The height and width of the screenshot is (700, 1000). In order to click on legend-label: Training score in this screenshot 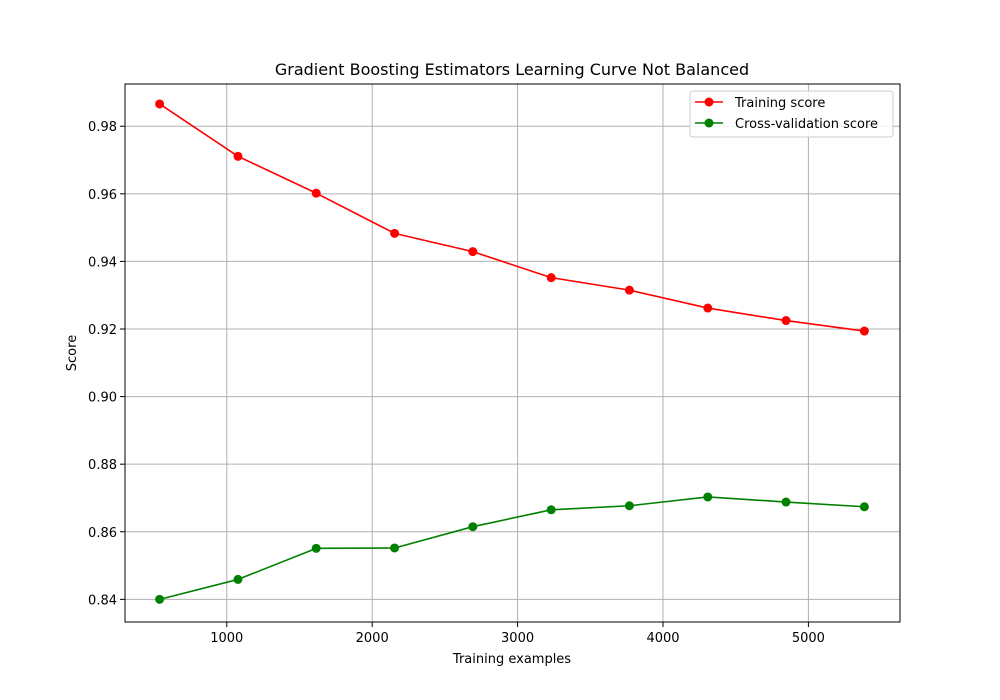, I will do `click(779, 103)`.